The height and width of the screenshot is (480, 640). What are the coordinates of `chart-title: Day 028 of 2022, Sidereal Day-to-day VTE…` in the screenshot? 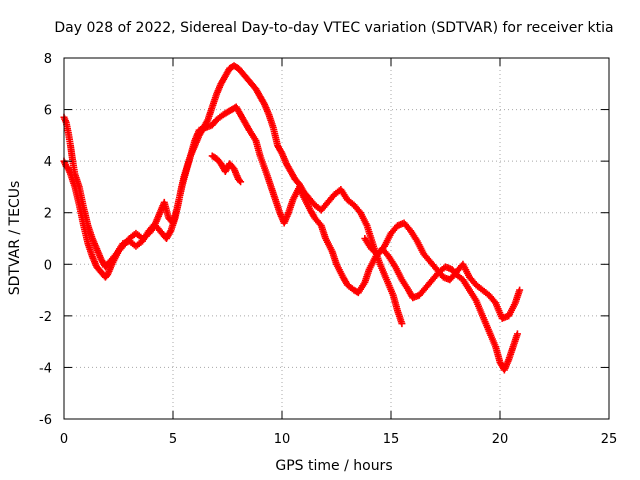 It's located at (333, 28).